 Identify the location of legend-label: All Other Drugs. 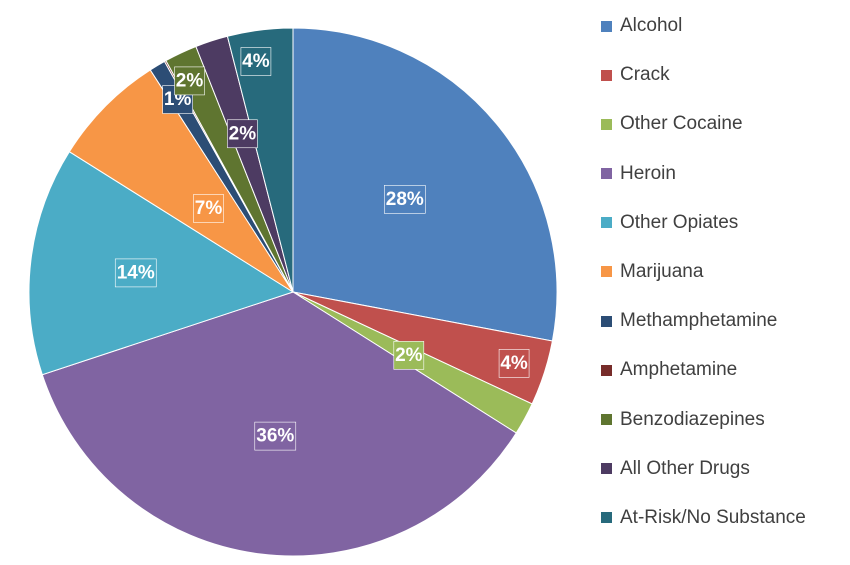
(685, 468).